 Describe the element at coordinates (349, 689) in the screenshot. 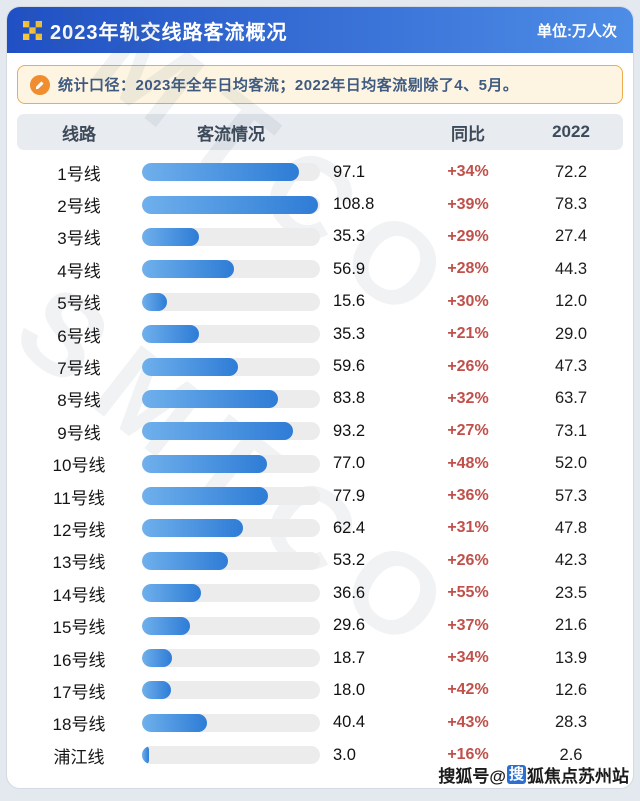

I see `flow-value: 18.0` at that location.